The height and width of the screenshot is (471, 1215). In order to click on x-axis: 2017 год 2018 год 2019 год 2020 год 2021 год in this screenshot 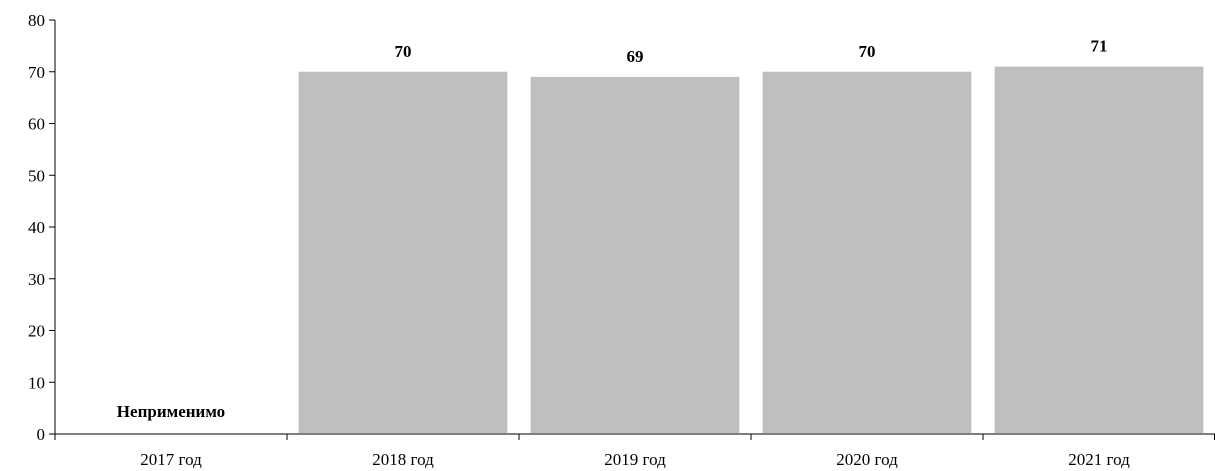, I will do `click(634, 451)`.